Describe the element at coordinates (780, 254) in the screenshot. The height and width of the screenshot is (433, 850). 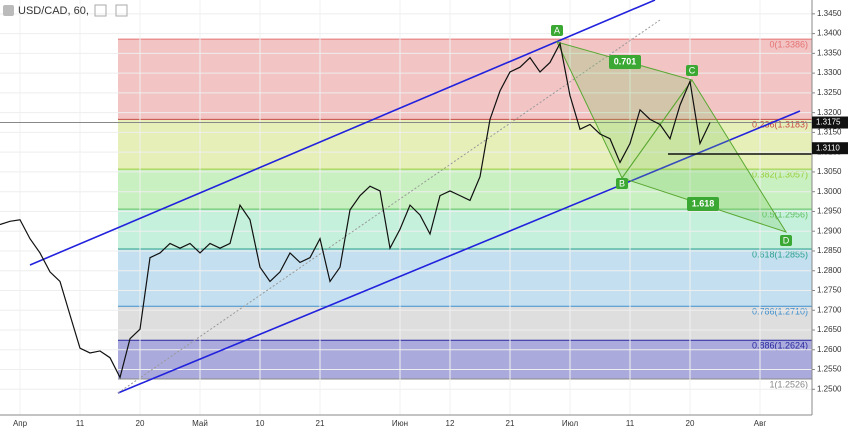
I see `fib-label: 0.618(1.2855)` at that location.